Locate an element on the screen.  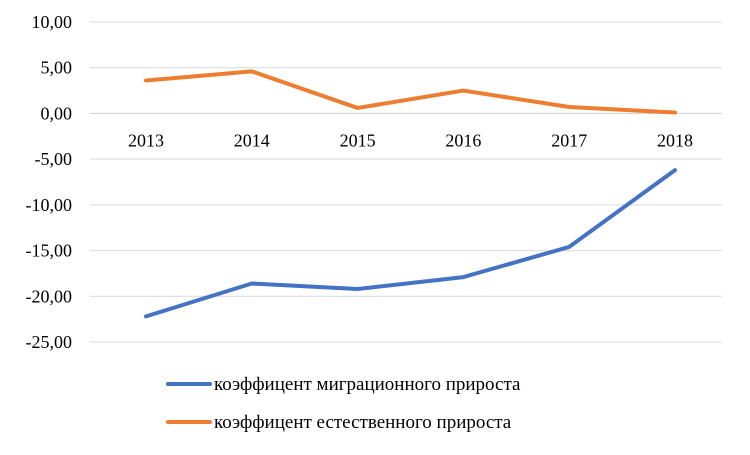
y-tick-label: -15,00 is located at coordinates (49, 251).